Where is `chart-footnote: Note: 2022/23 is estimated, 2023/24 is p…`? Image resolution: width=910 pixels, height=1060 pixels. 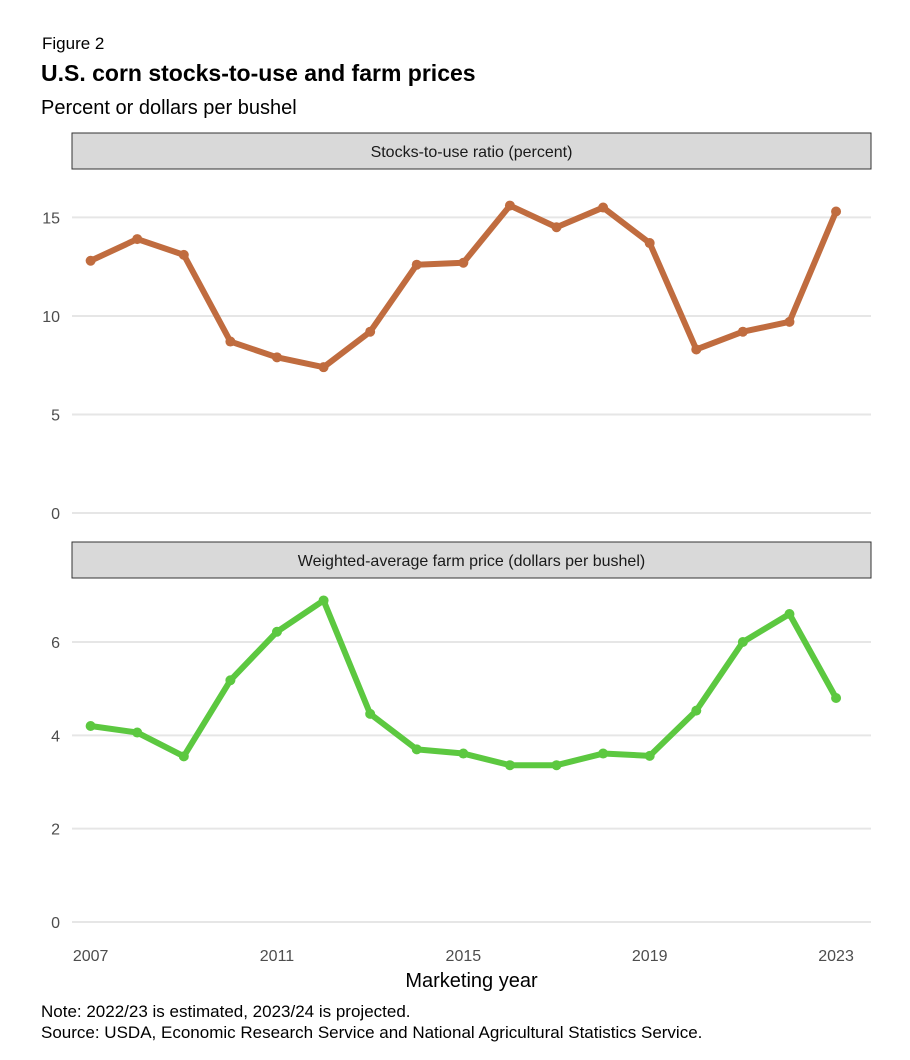 chart-footnote: Note: 2022/23 is estimated, 2023/24 is p… is located at coordinates (371, 1022).